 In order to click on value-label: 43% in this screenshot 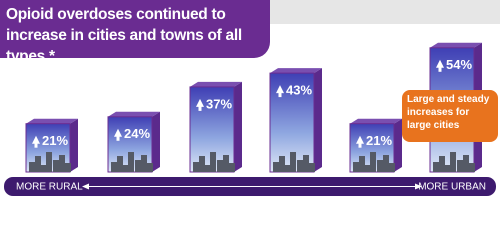, I will do `click(299, 90)`.